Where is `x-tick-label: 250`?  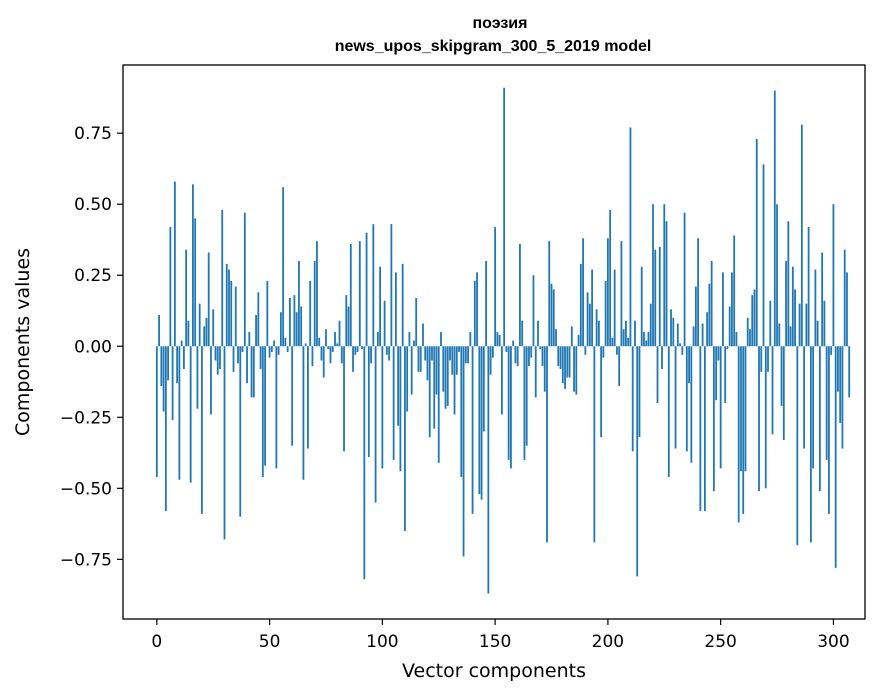 x-tick-label: 250 is located at coordinates (720, 642).